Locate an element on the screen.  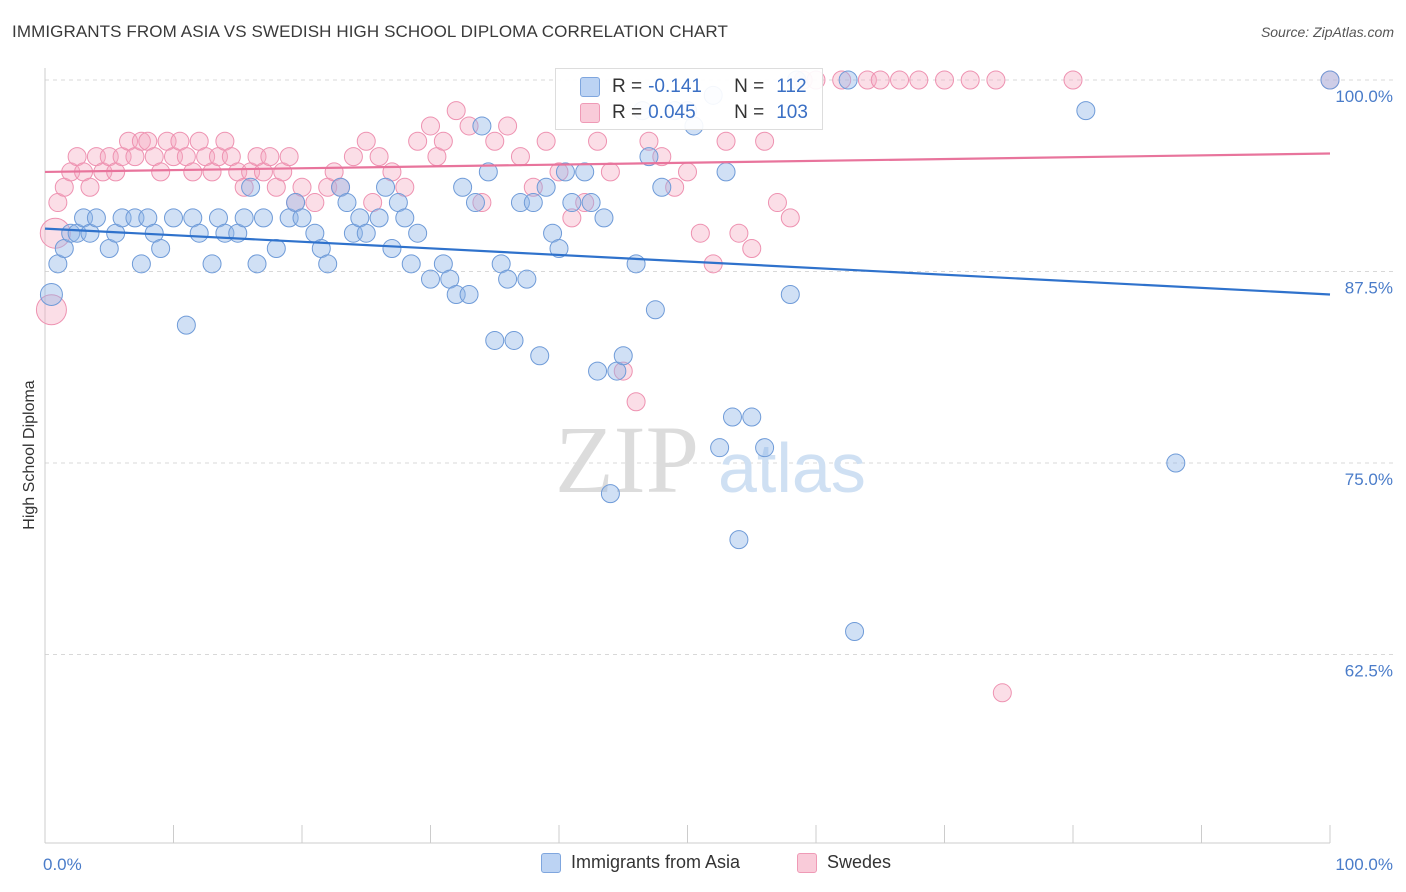
legend-r-value: -0.141 is located at coordinates (675, 86).